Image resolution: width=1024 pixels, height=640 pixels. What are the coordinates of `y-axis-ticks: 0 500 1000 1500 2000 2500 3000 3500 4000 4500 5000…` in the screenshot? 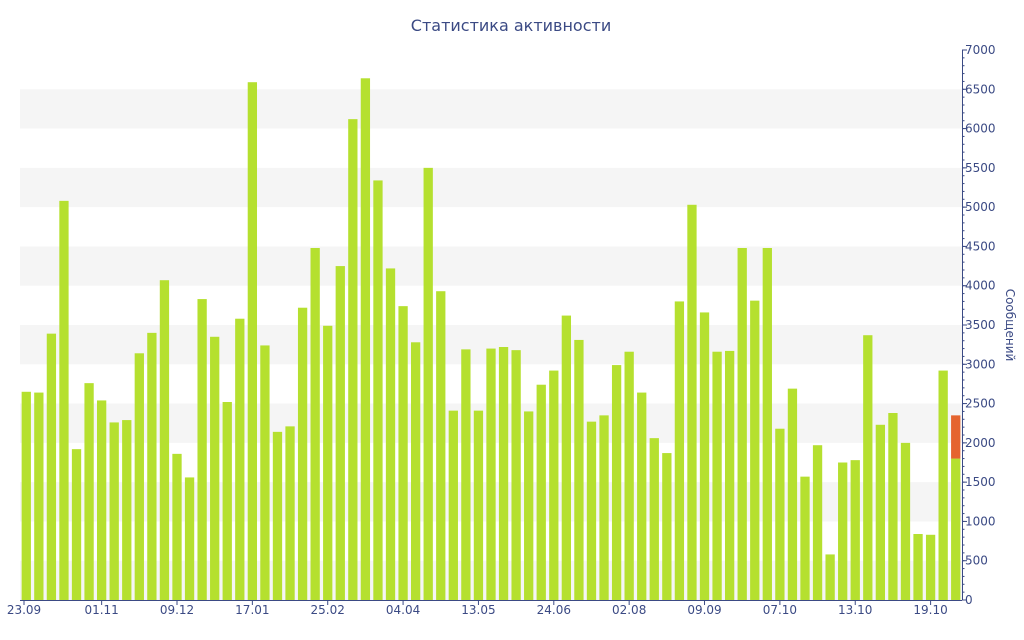 It's located at (979, 325).